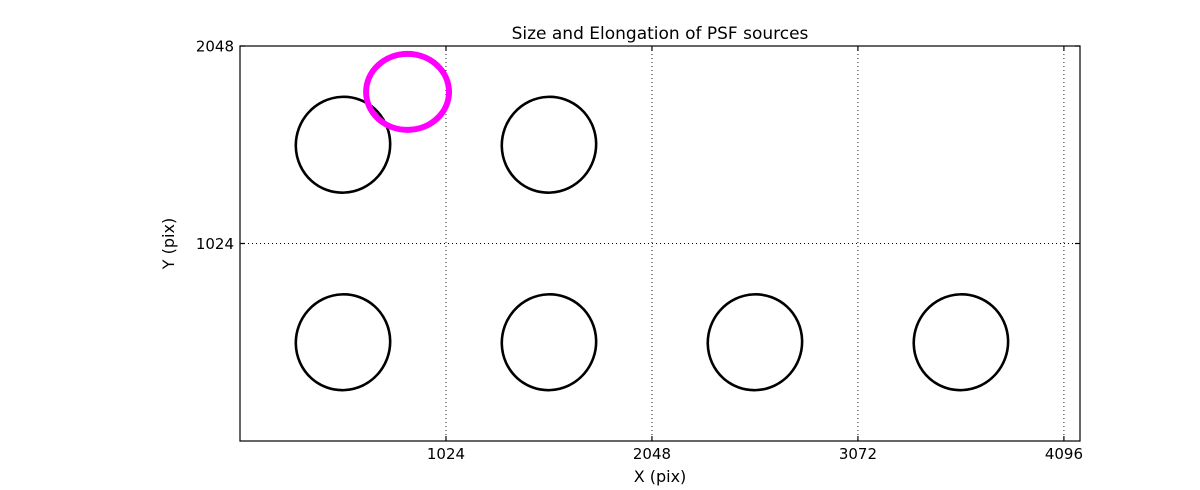  I want to click on x-tick-label: 4096, so click(1064, 454).